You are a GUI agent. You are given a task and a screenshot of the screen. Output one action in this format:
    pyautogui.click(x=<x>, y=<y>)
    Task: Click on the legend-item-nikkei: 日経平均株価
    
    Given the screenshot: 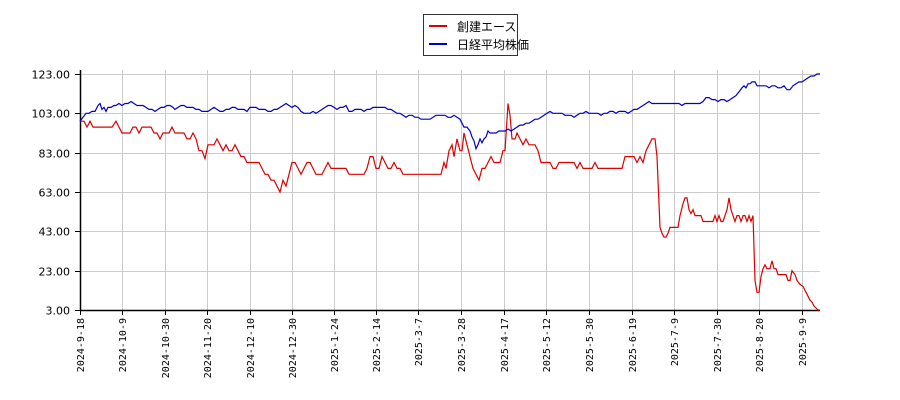 What is the action you would take?
    pyautogui.click(x=479, y=44)
    